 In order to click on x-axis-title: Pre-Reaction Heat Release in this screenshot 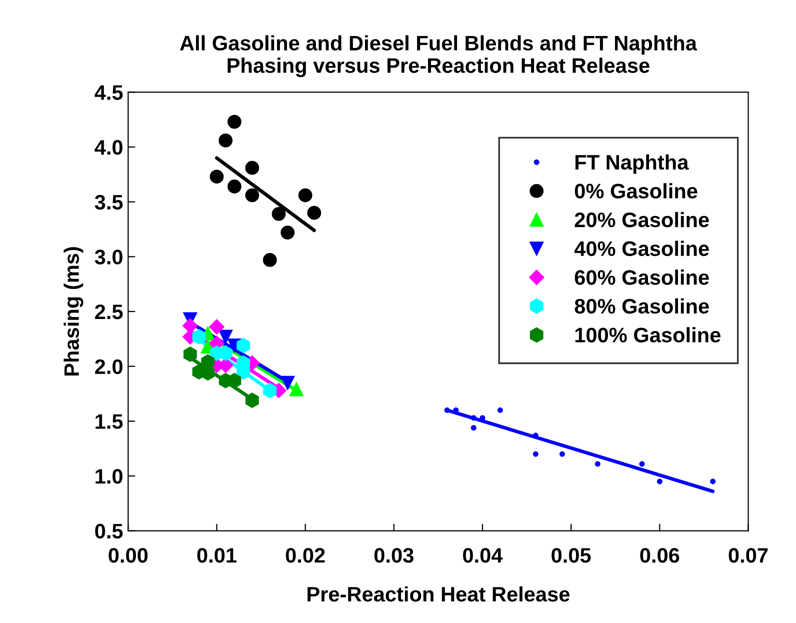, I will do `click(439, 594)`.